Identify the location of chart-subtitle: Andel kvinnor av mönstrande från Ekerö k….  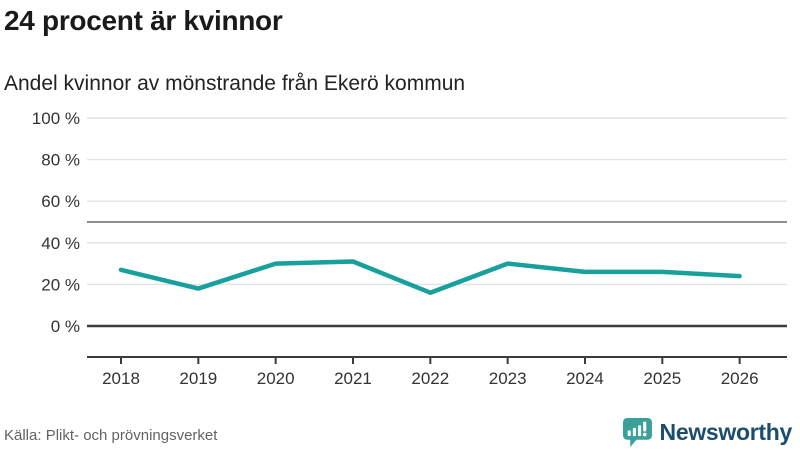
(235, 83).